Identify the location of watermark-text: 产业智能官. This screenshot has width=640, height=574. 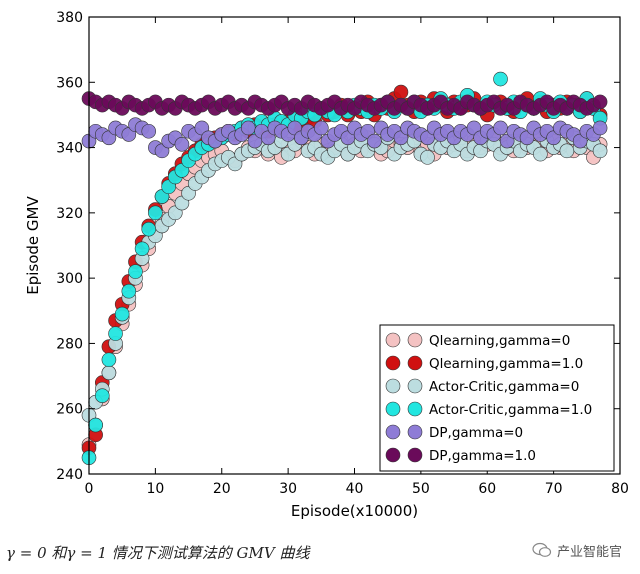
(589, 552).